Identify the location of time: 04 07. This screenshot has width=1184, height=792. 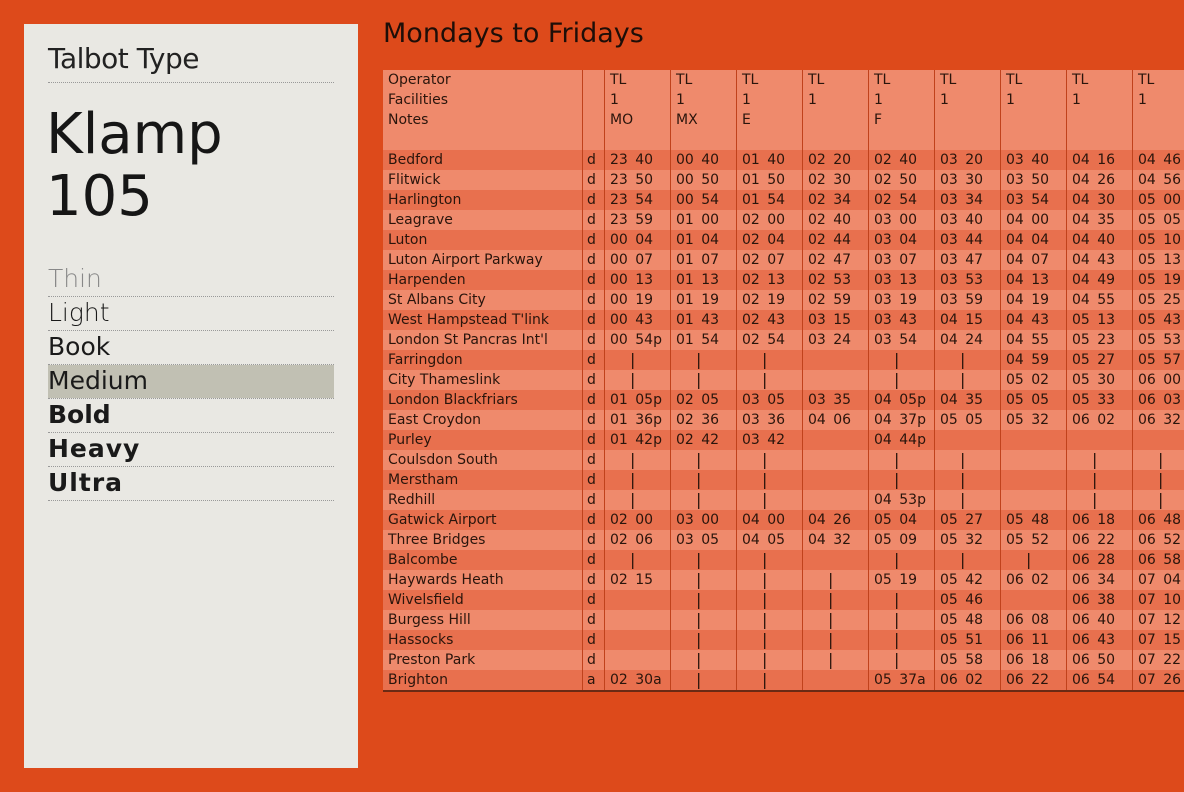
(1028, 260).